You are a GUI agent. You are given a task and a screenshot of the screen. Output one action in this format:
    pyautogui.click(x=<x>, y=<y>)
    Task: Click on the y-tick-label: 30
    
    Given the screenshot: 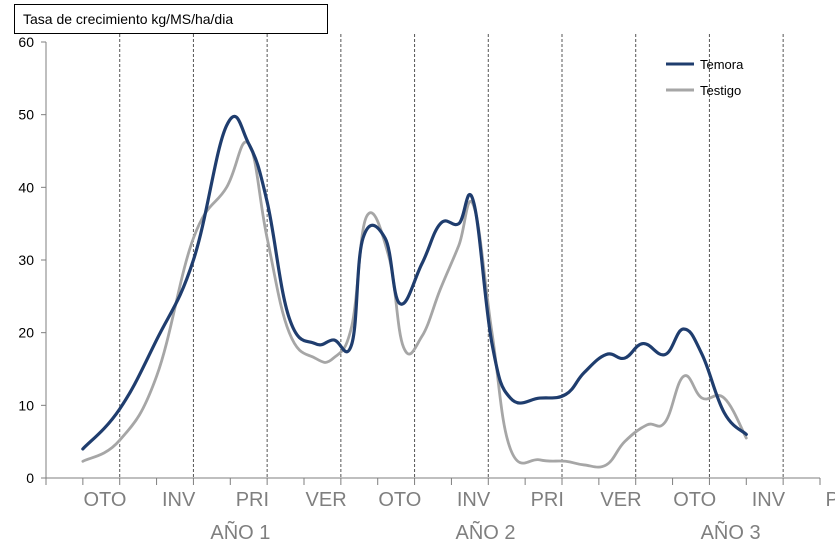 What is the action you would take?
    pyautogui.click(x=26, y=260)
    